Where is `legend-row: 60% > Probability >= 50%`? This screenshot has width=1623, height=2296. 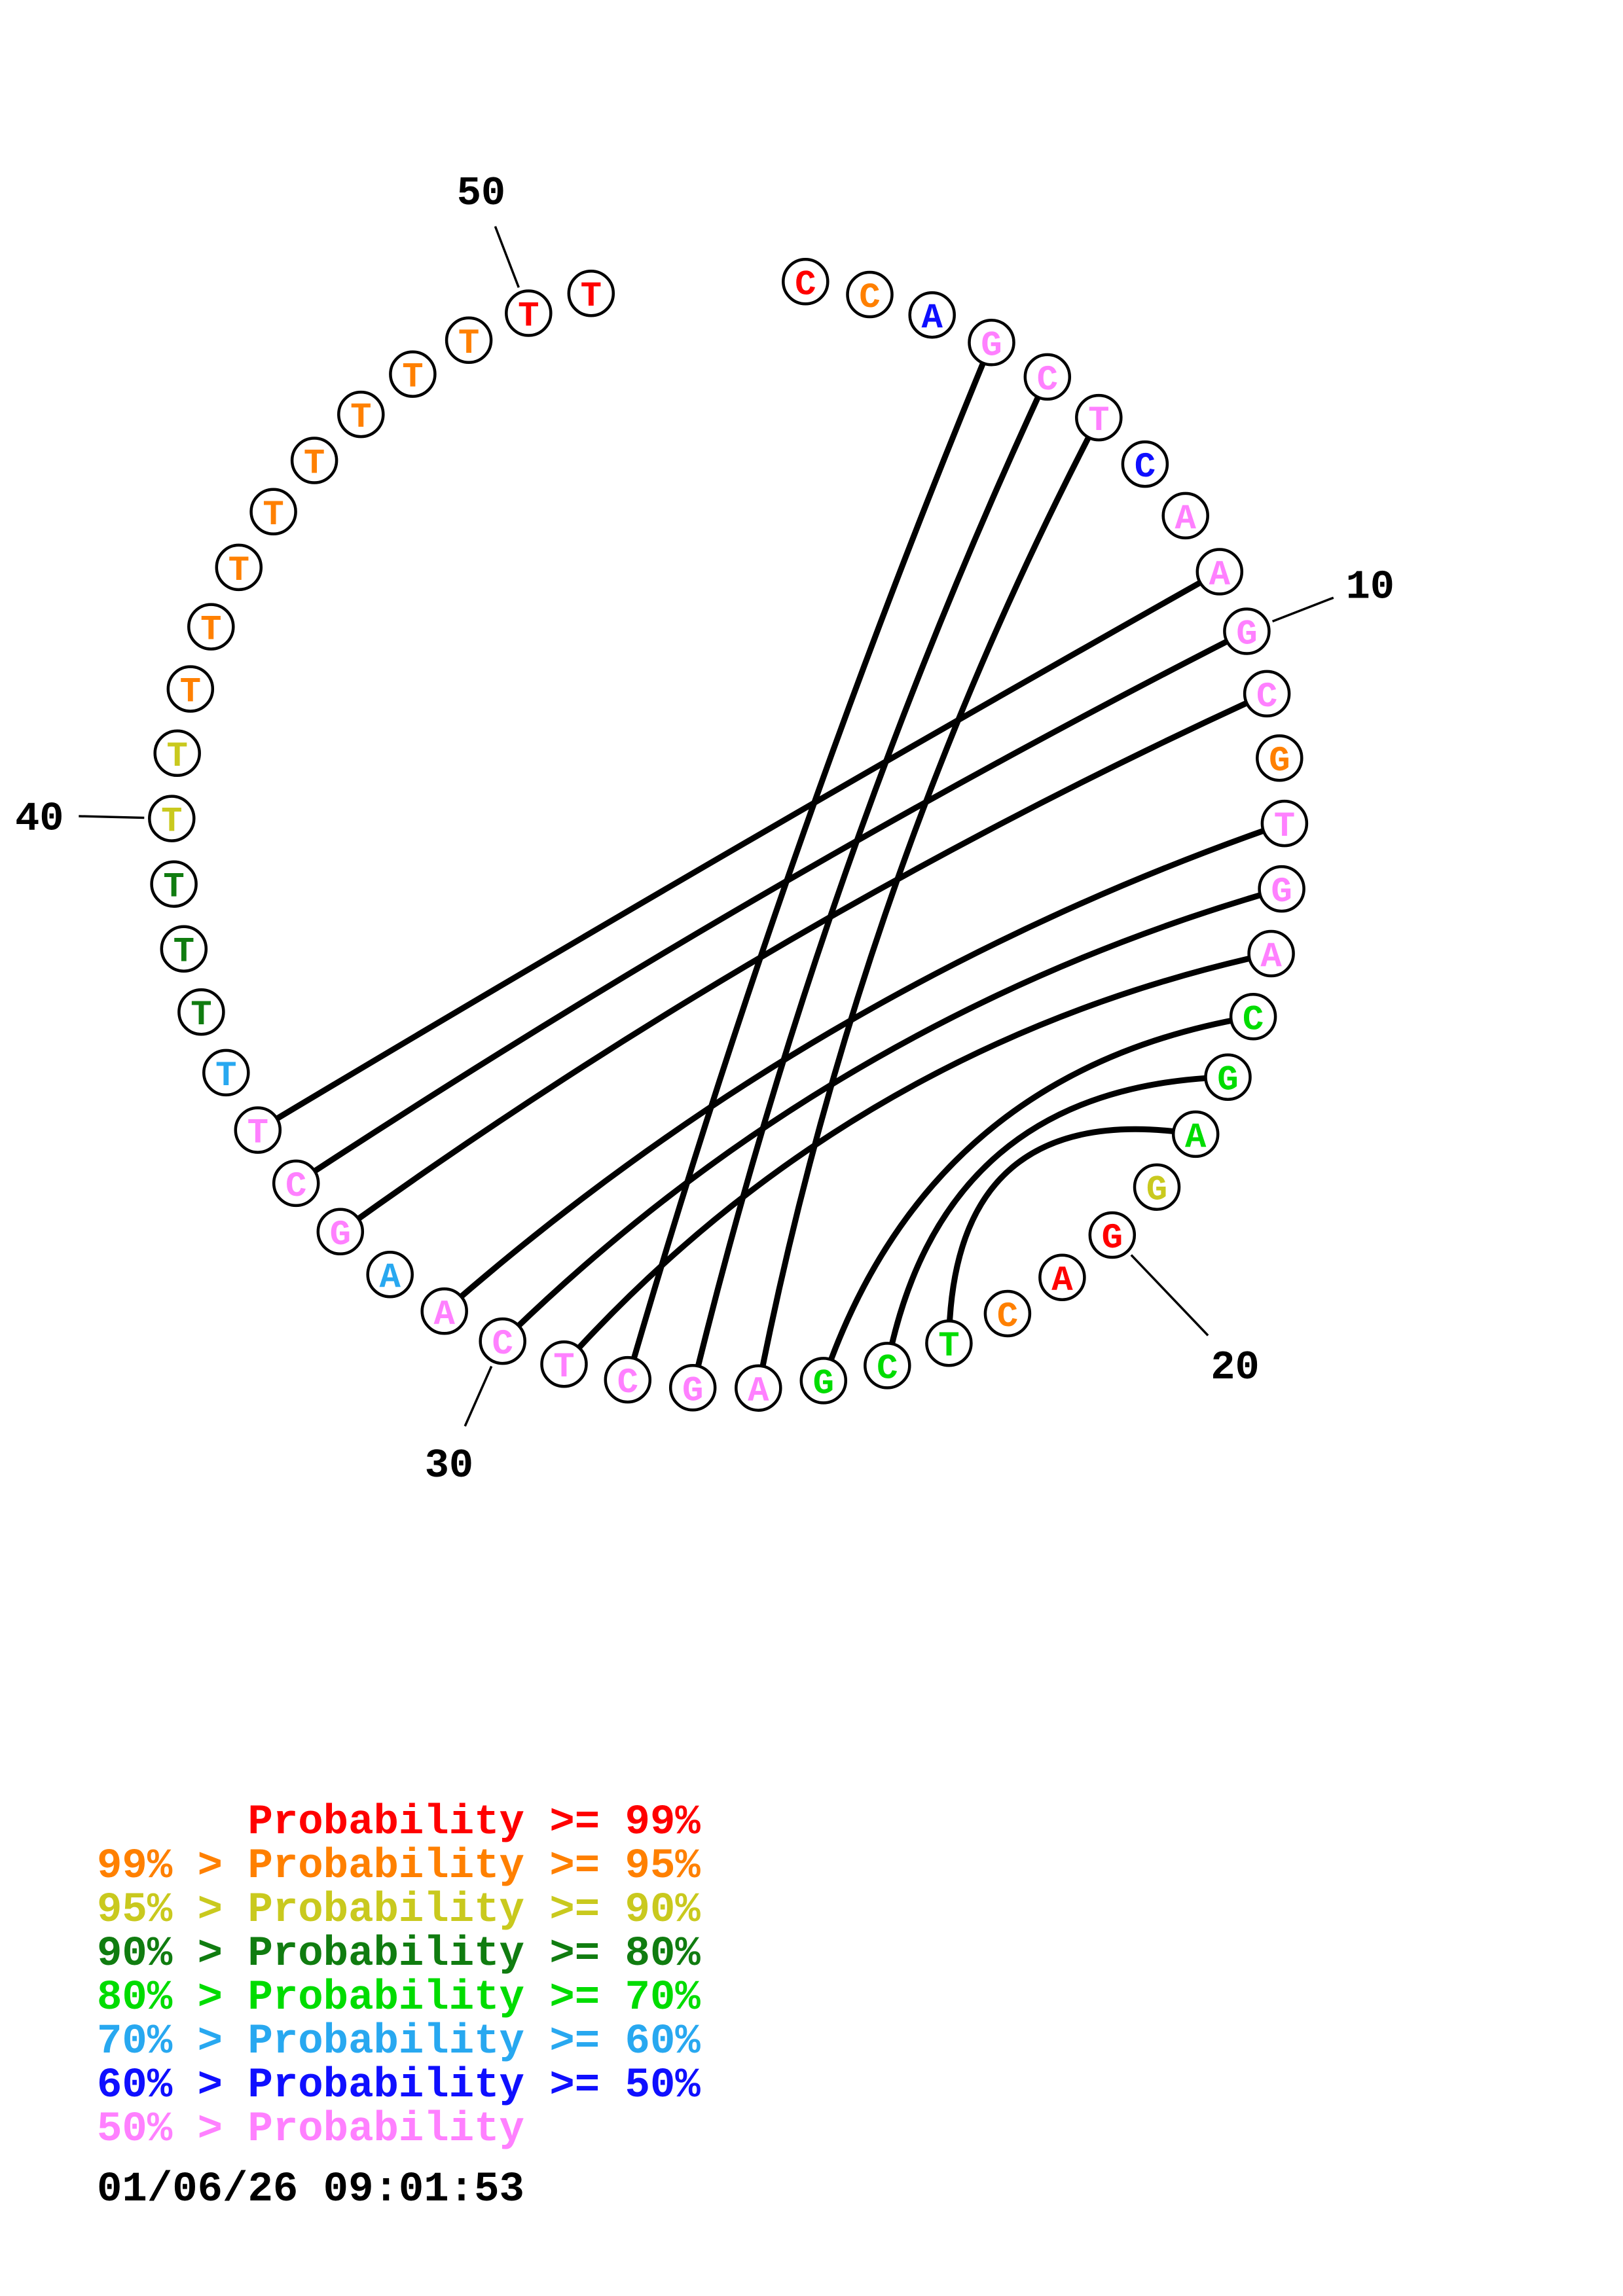
legend-row: 60% > Probability >= 50% is located at coordinates (399, 2085).